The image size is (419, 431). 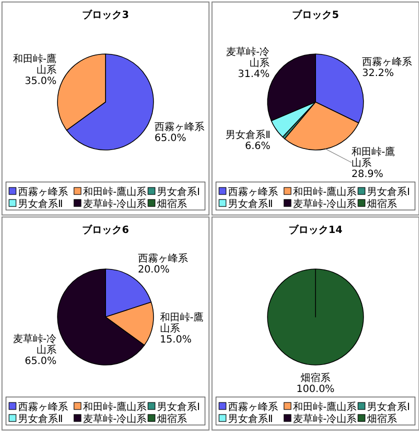 I want to click on data-label: 35.0%, so click(x=40, y=82).